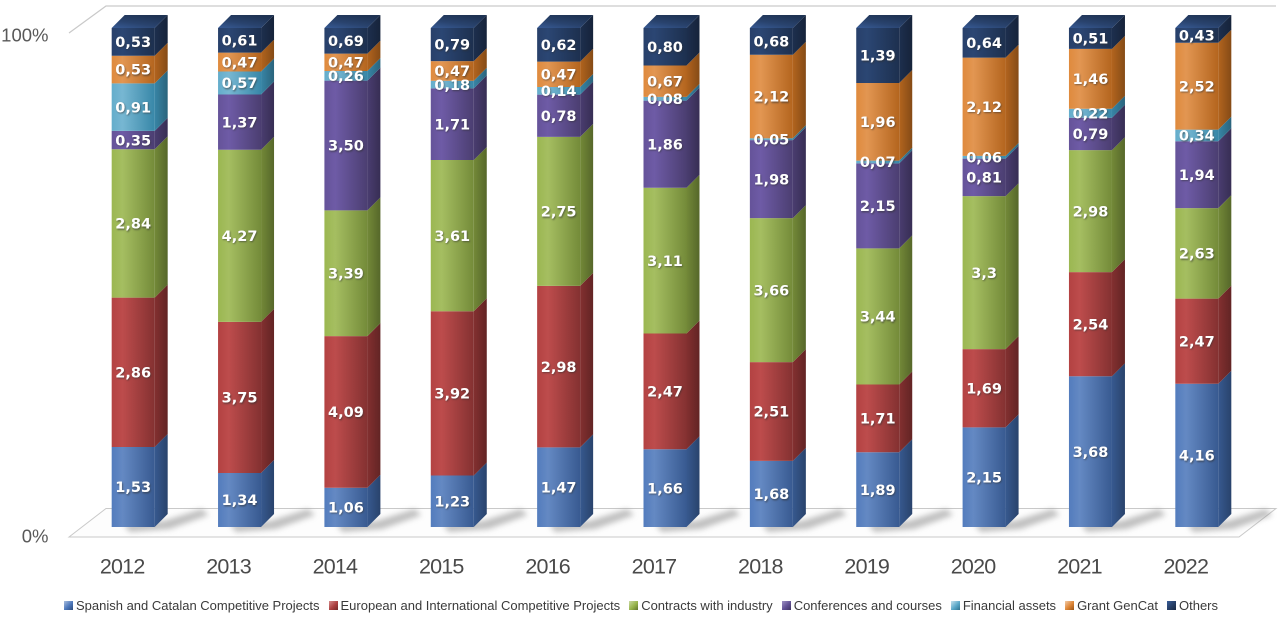  I want to click on bar-value-label: 0,47, so click(452, 72).